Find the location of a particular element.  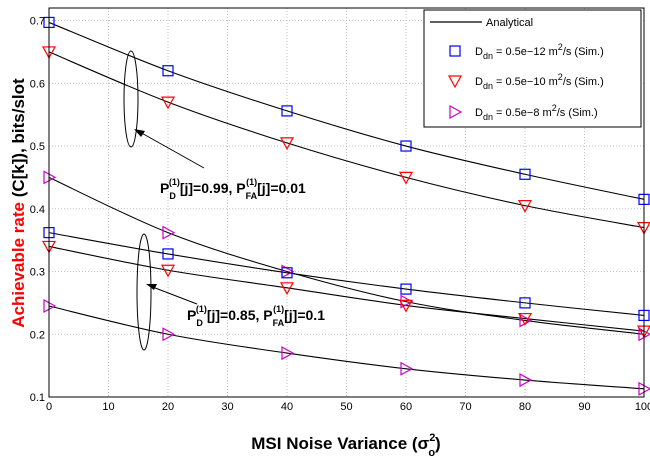

y-axis-label: Achievable rate (C[k]), bits/slot is located at coordinates (18, 203).